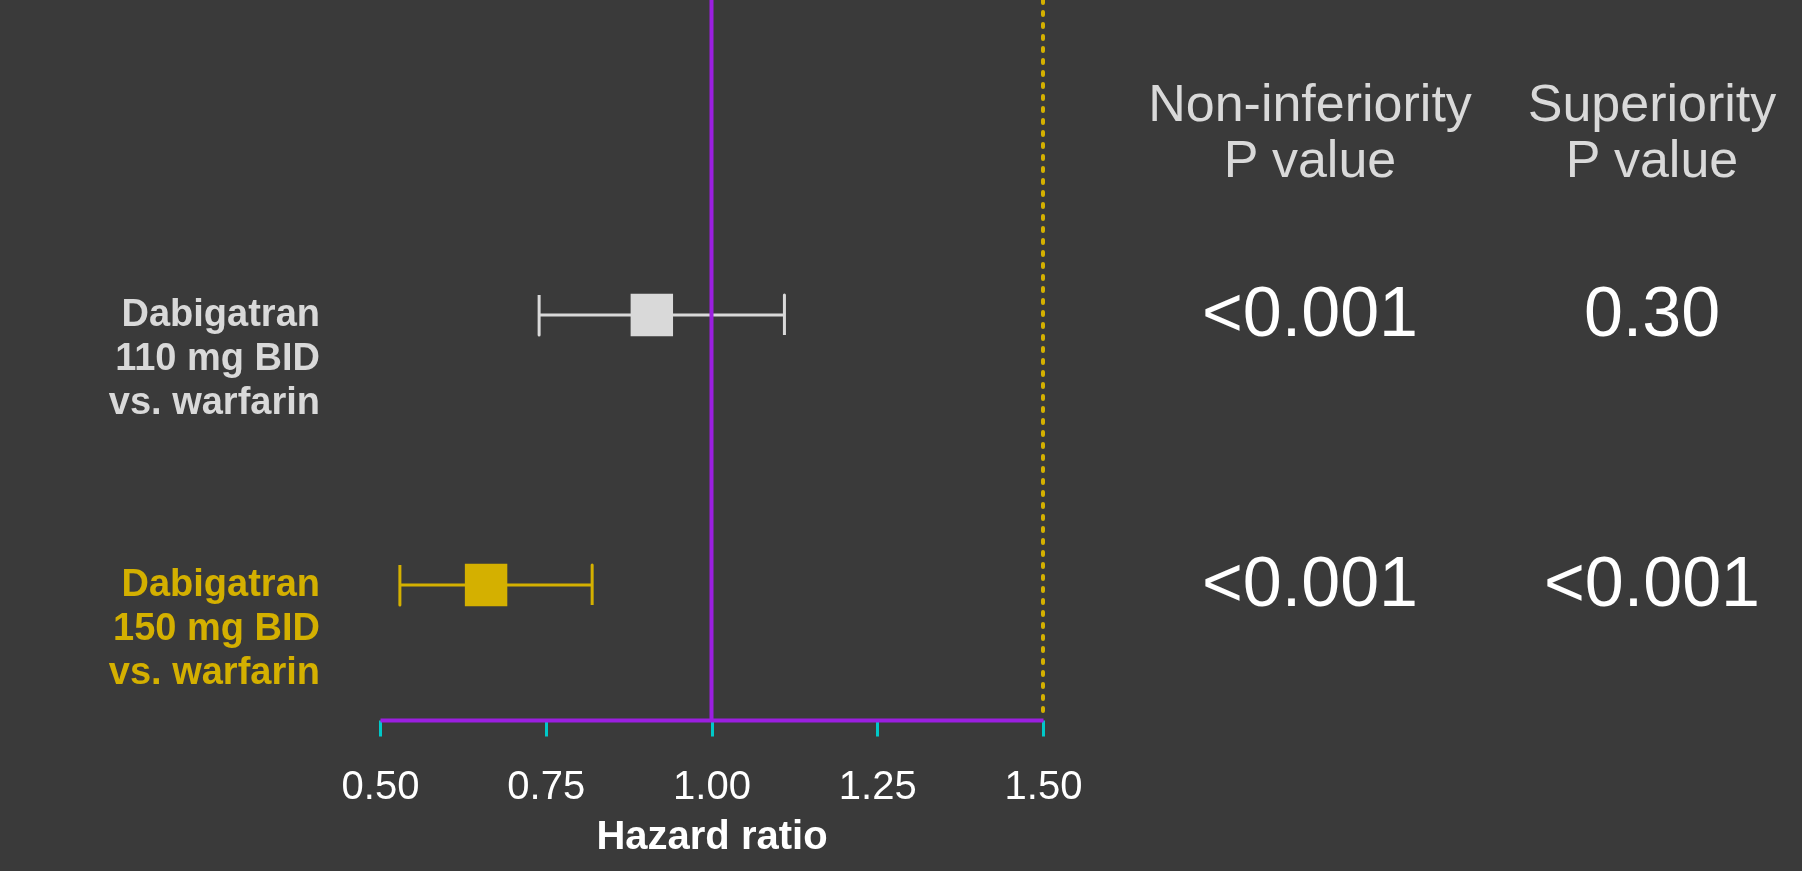  I want to click on text: 0.30, so click(1652, 312).